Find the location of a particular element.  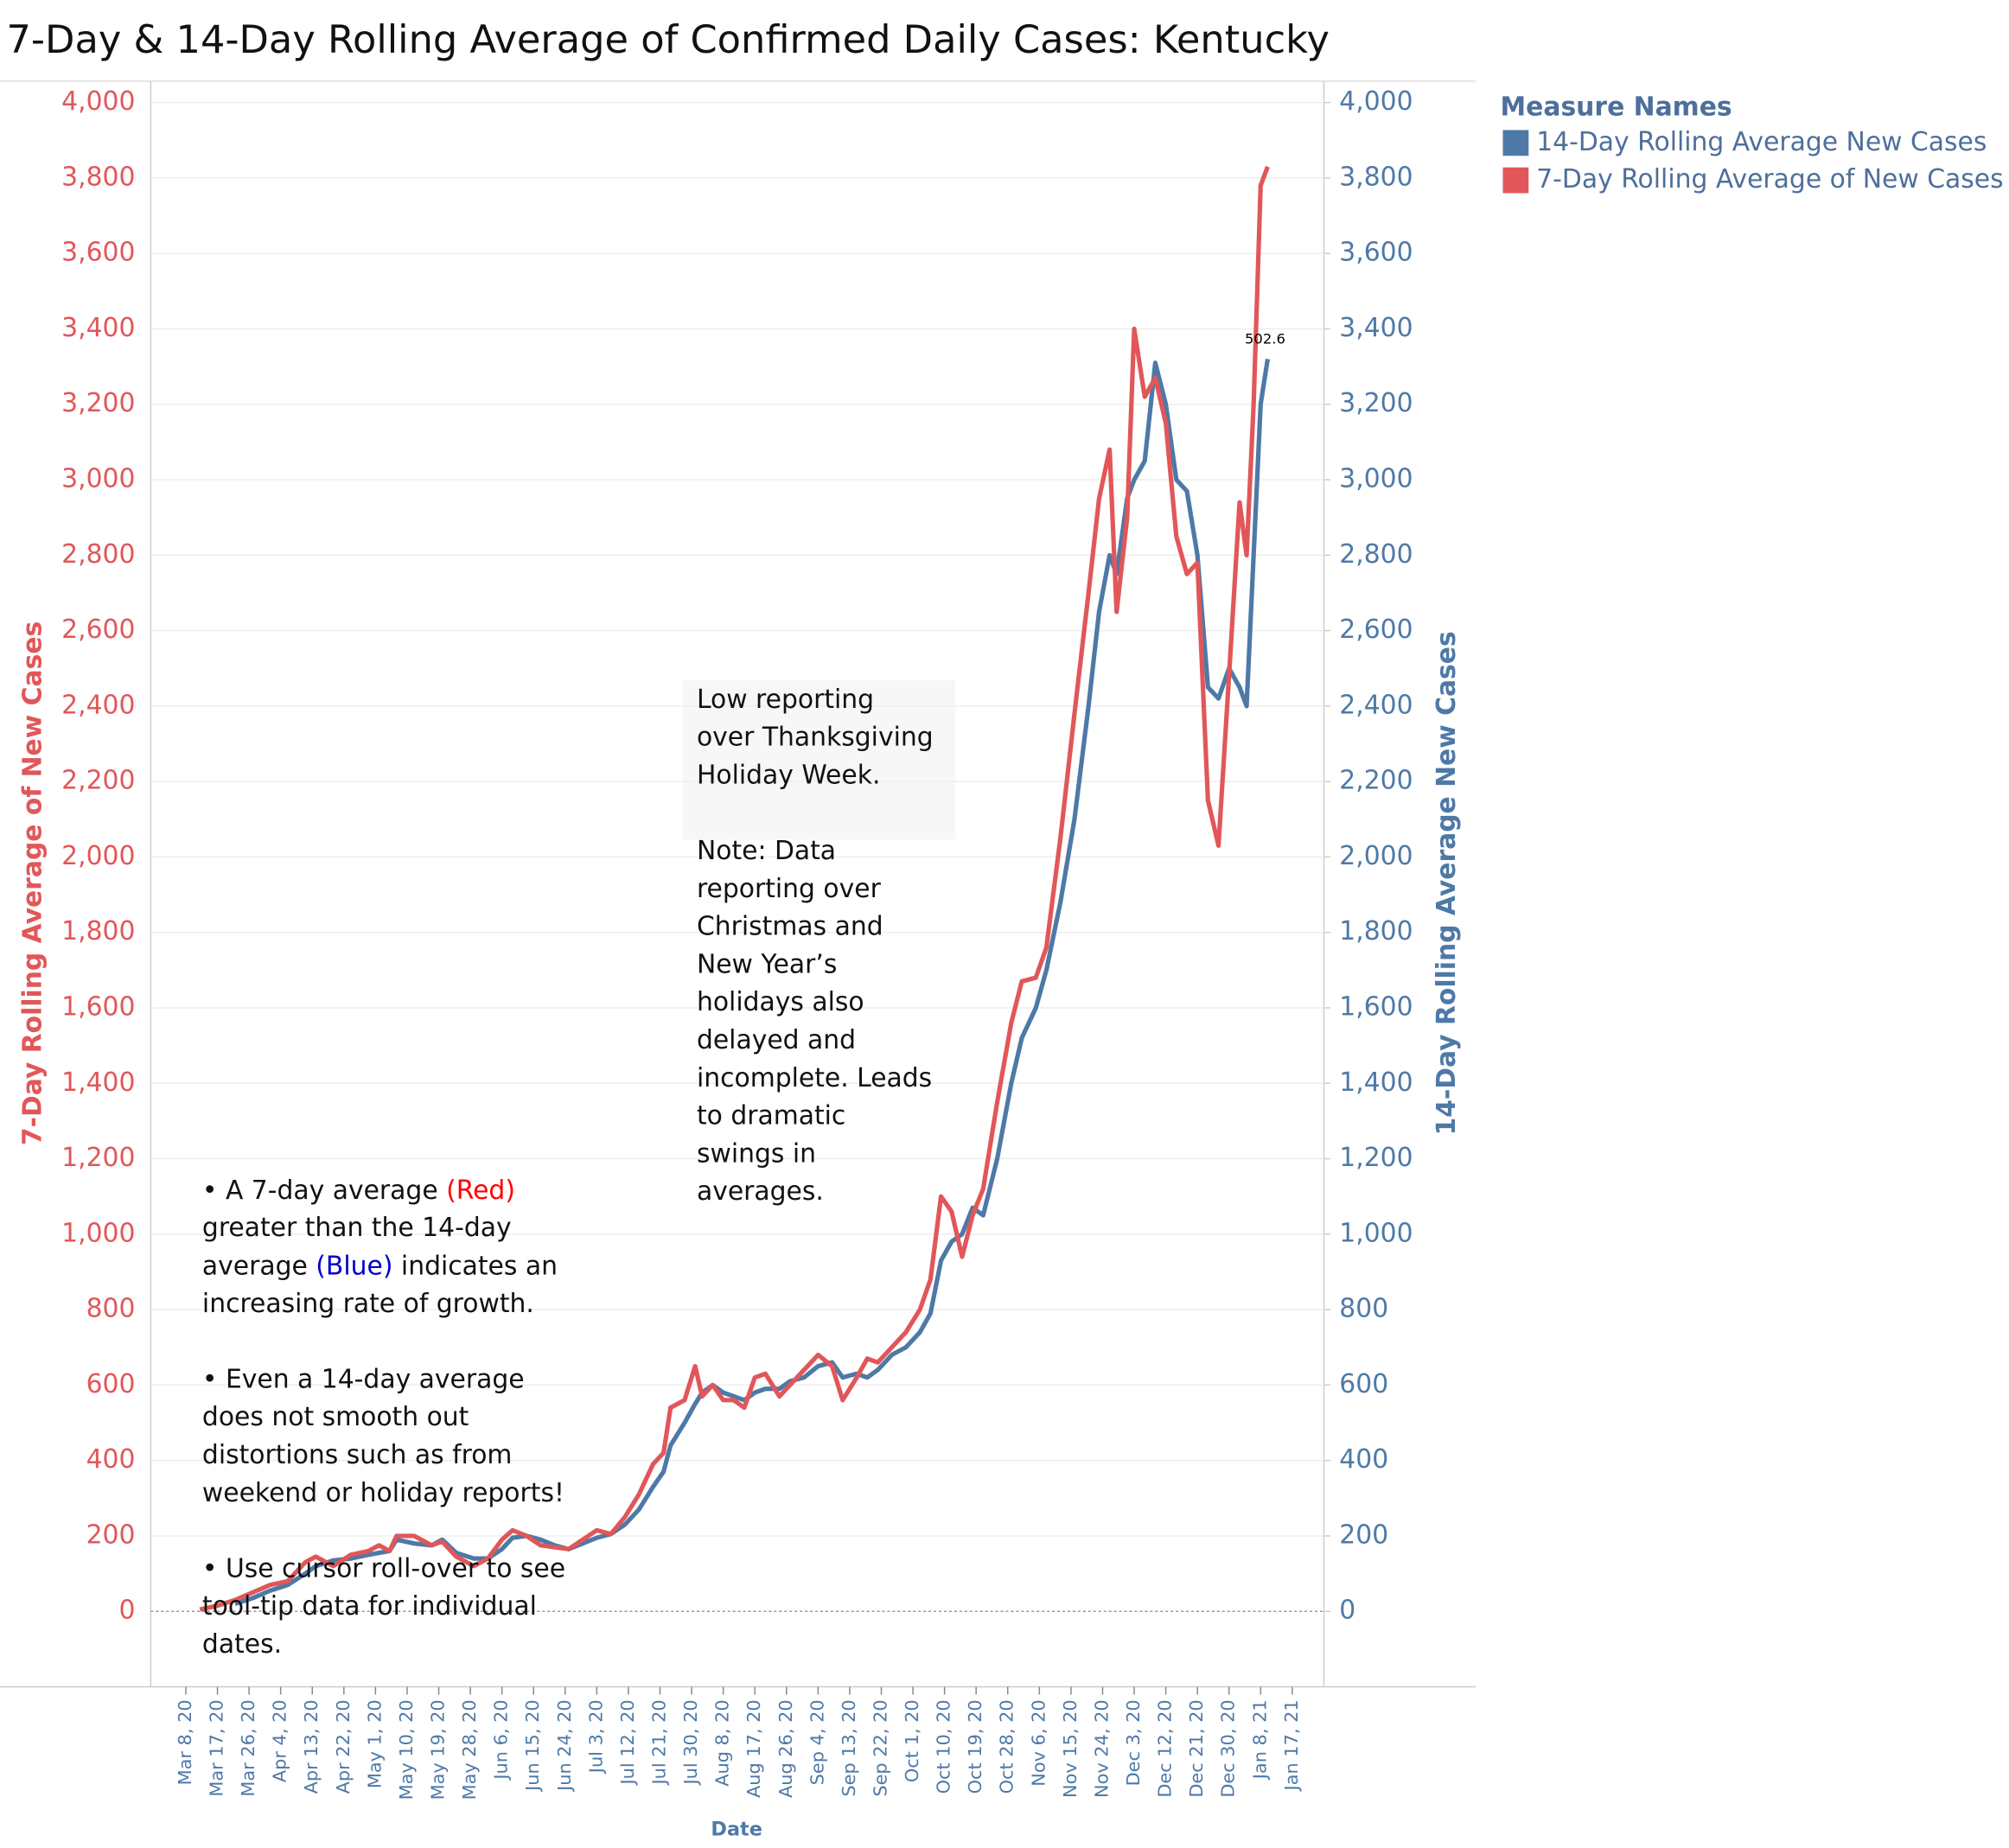

y-tick-label: 200 is located at coordinates (111, 1535).